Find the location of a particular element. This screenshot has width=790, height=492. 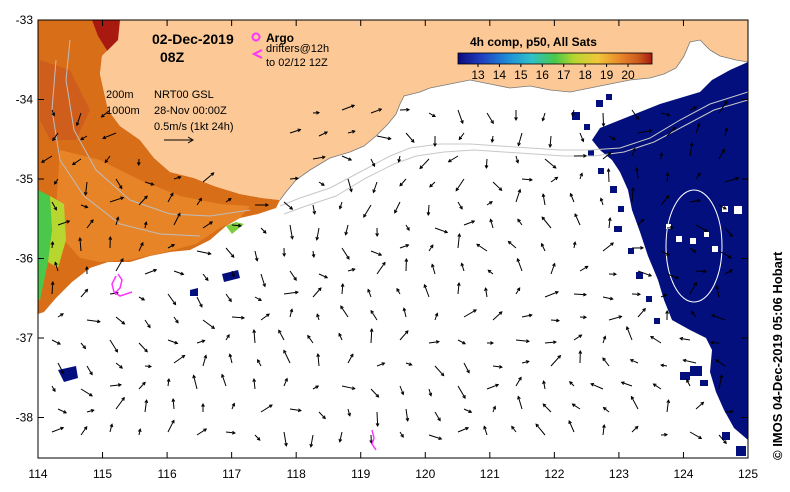

drifters-range: to 02/12 12Z is located at coordinates (297, 63).